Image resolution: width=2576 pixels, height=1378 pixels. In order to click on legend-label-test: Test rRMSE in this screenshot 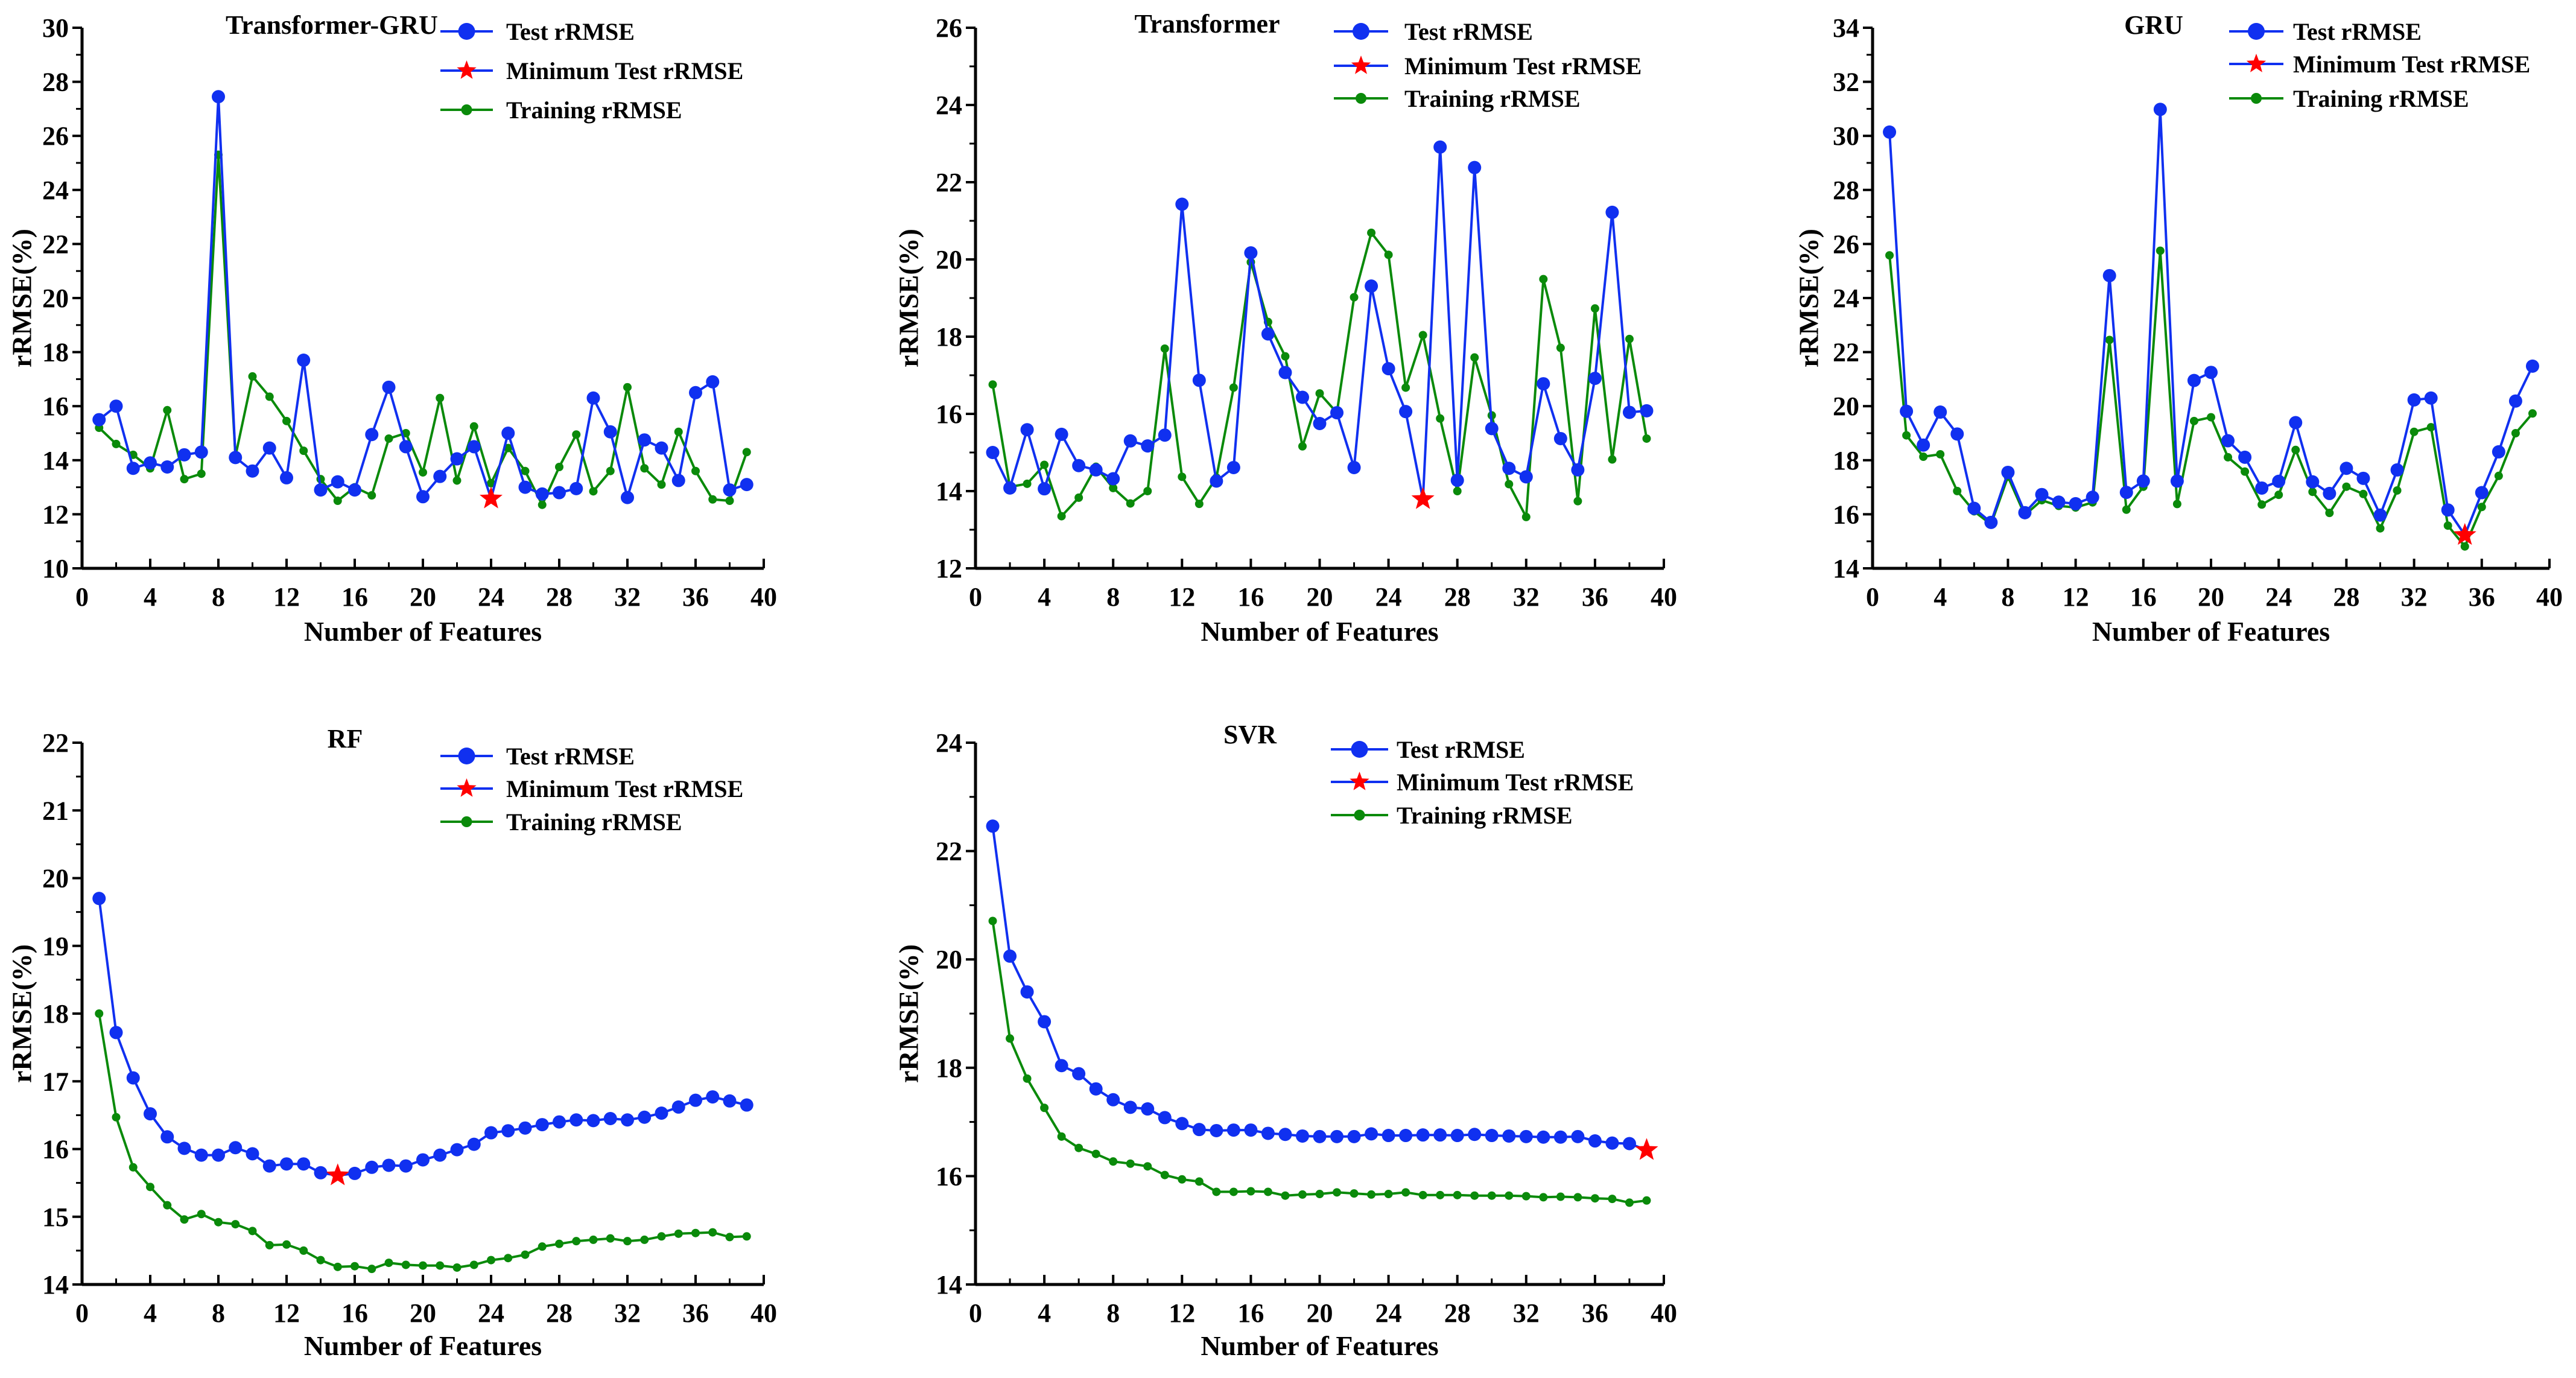, I will do `click(2357, 31)`.